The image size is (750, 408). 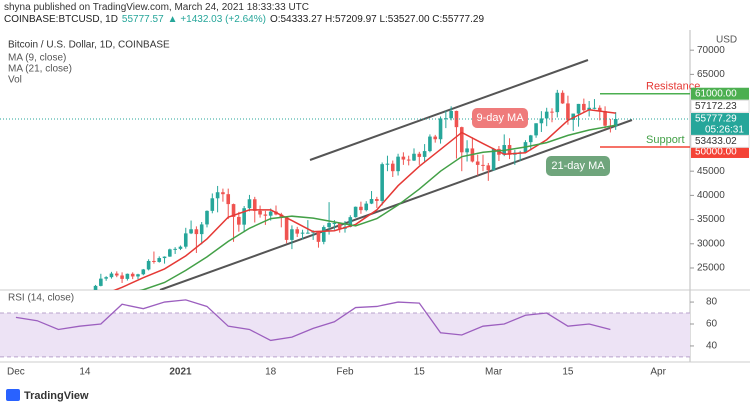 What do you see at coordinates (716, 119) in the screenshot?
I see `price-tag-label: 55777.29` at bounding box center [716, 119].